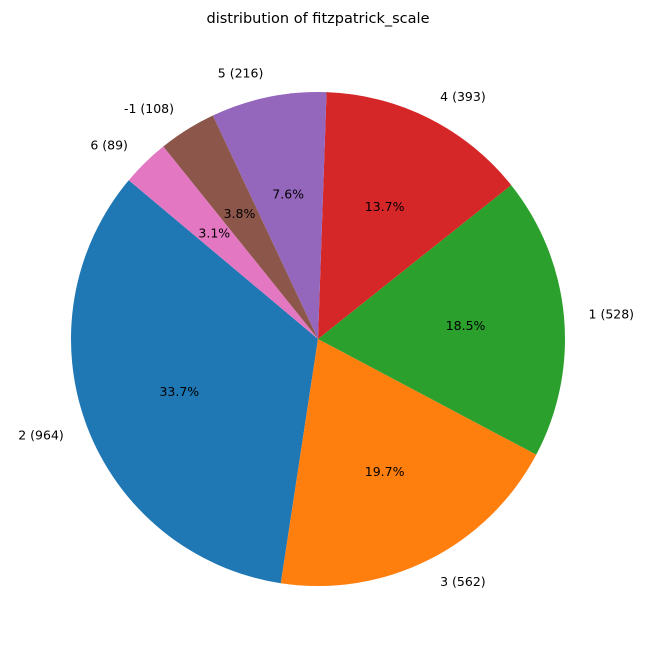 This screenshot has height=662, width=648. Describe the element at coordinates (288, 193) in the screenshot. I see `percent-label-5: 7.6%` at that location.